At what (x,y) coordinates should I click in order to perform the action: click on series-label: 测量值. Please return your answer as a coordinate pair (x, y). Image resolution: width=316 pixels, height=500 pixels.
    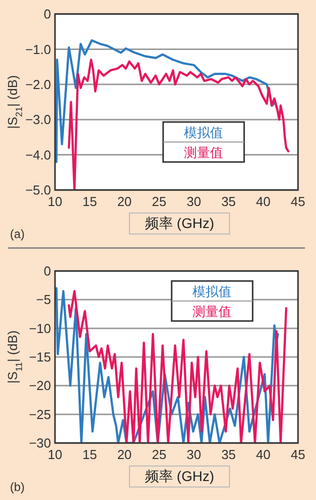
    Looking at the image, I should click on (212, 311).